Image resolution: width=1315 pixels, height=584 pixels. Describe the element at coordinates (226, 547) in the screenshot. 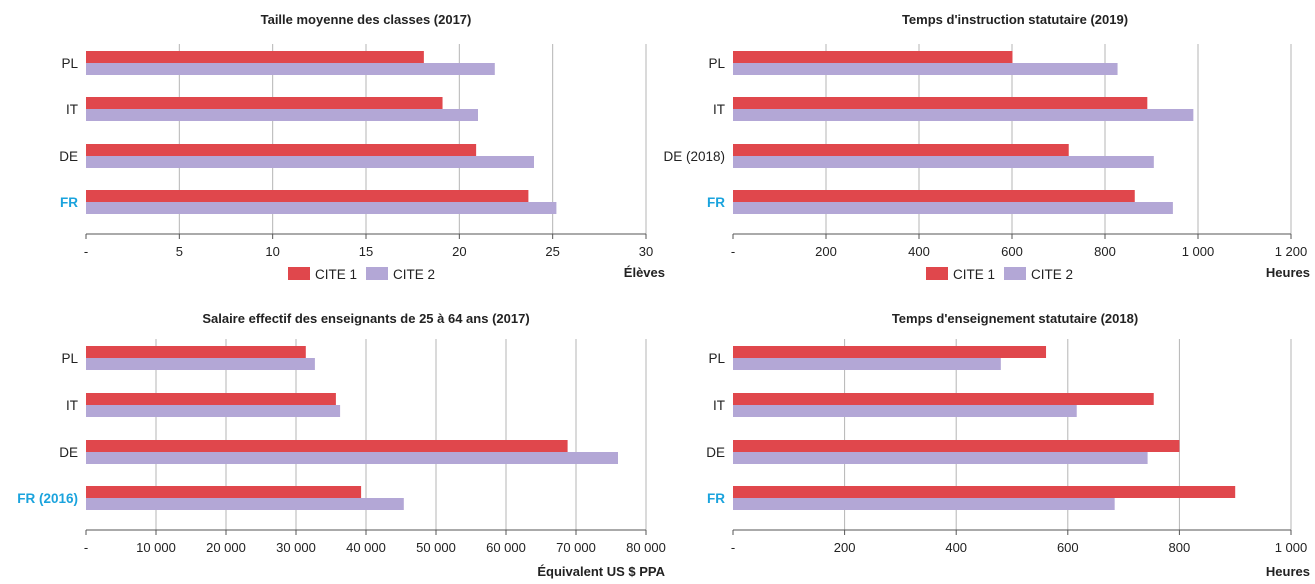

I see `tick-label: 20 000` at that location.